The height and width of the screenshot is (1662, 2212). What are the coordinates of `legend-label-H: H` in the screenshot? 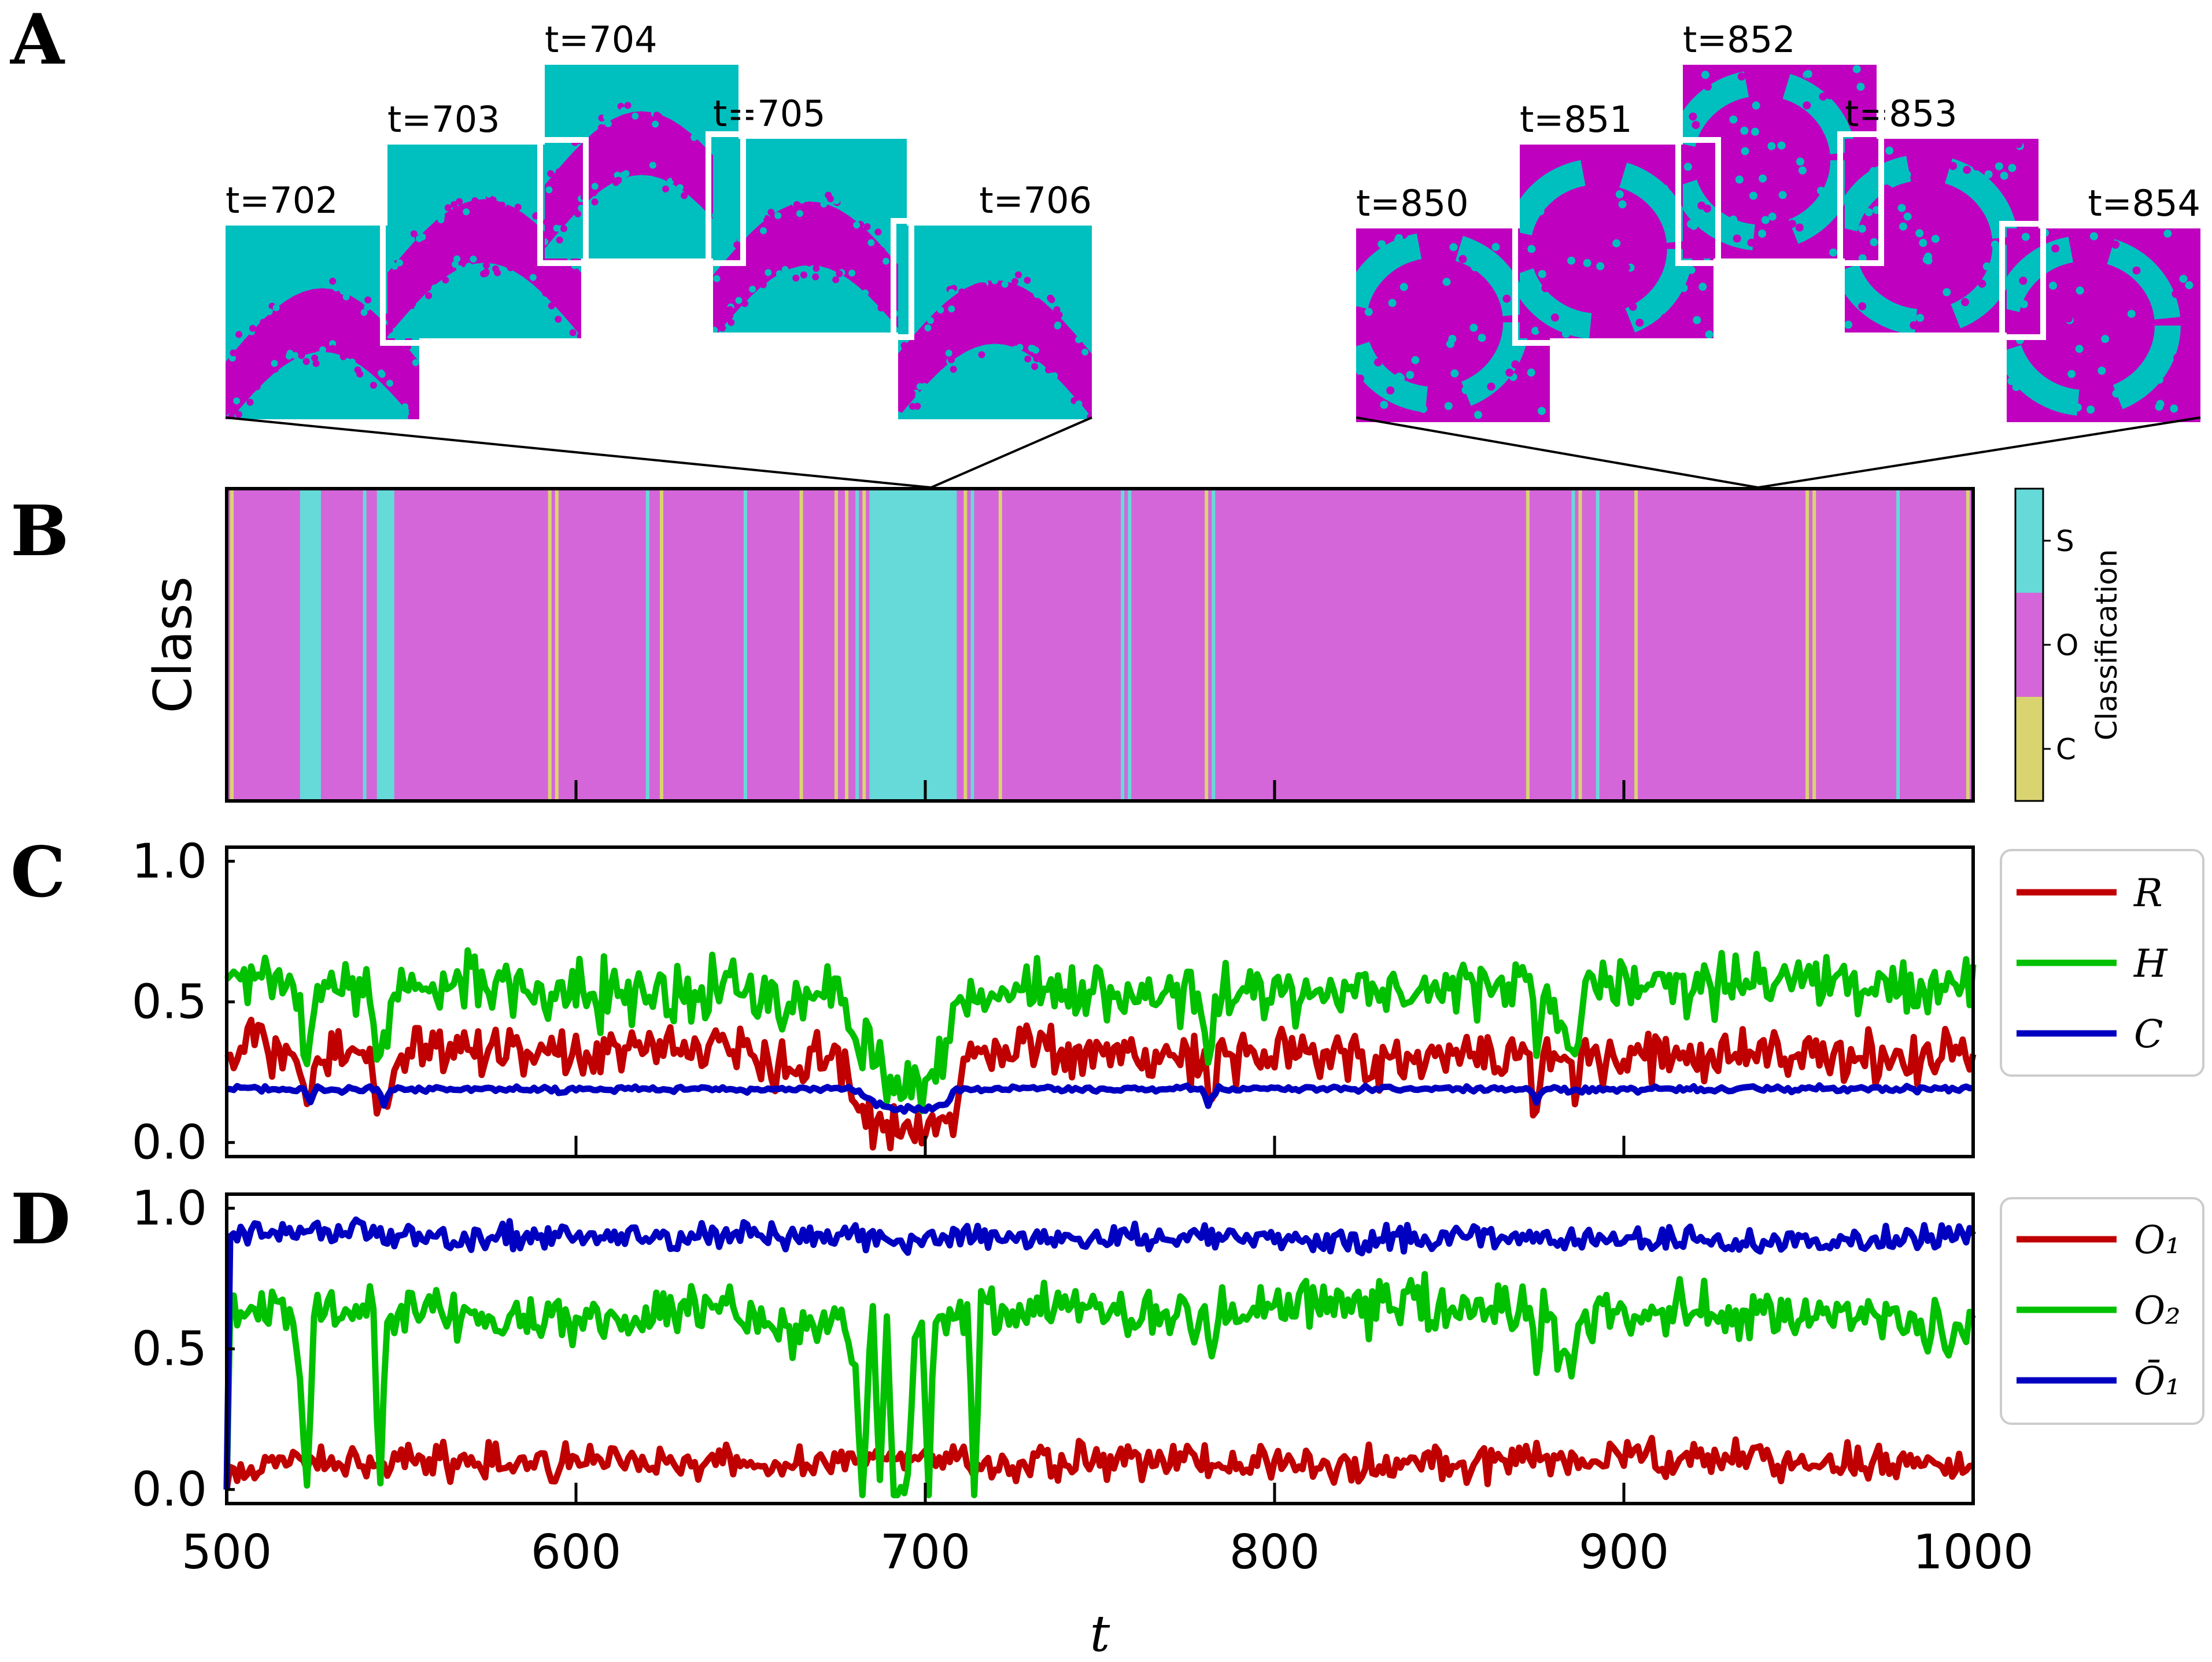 It's located at (2150, 963).